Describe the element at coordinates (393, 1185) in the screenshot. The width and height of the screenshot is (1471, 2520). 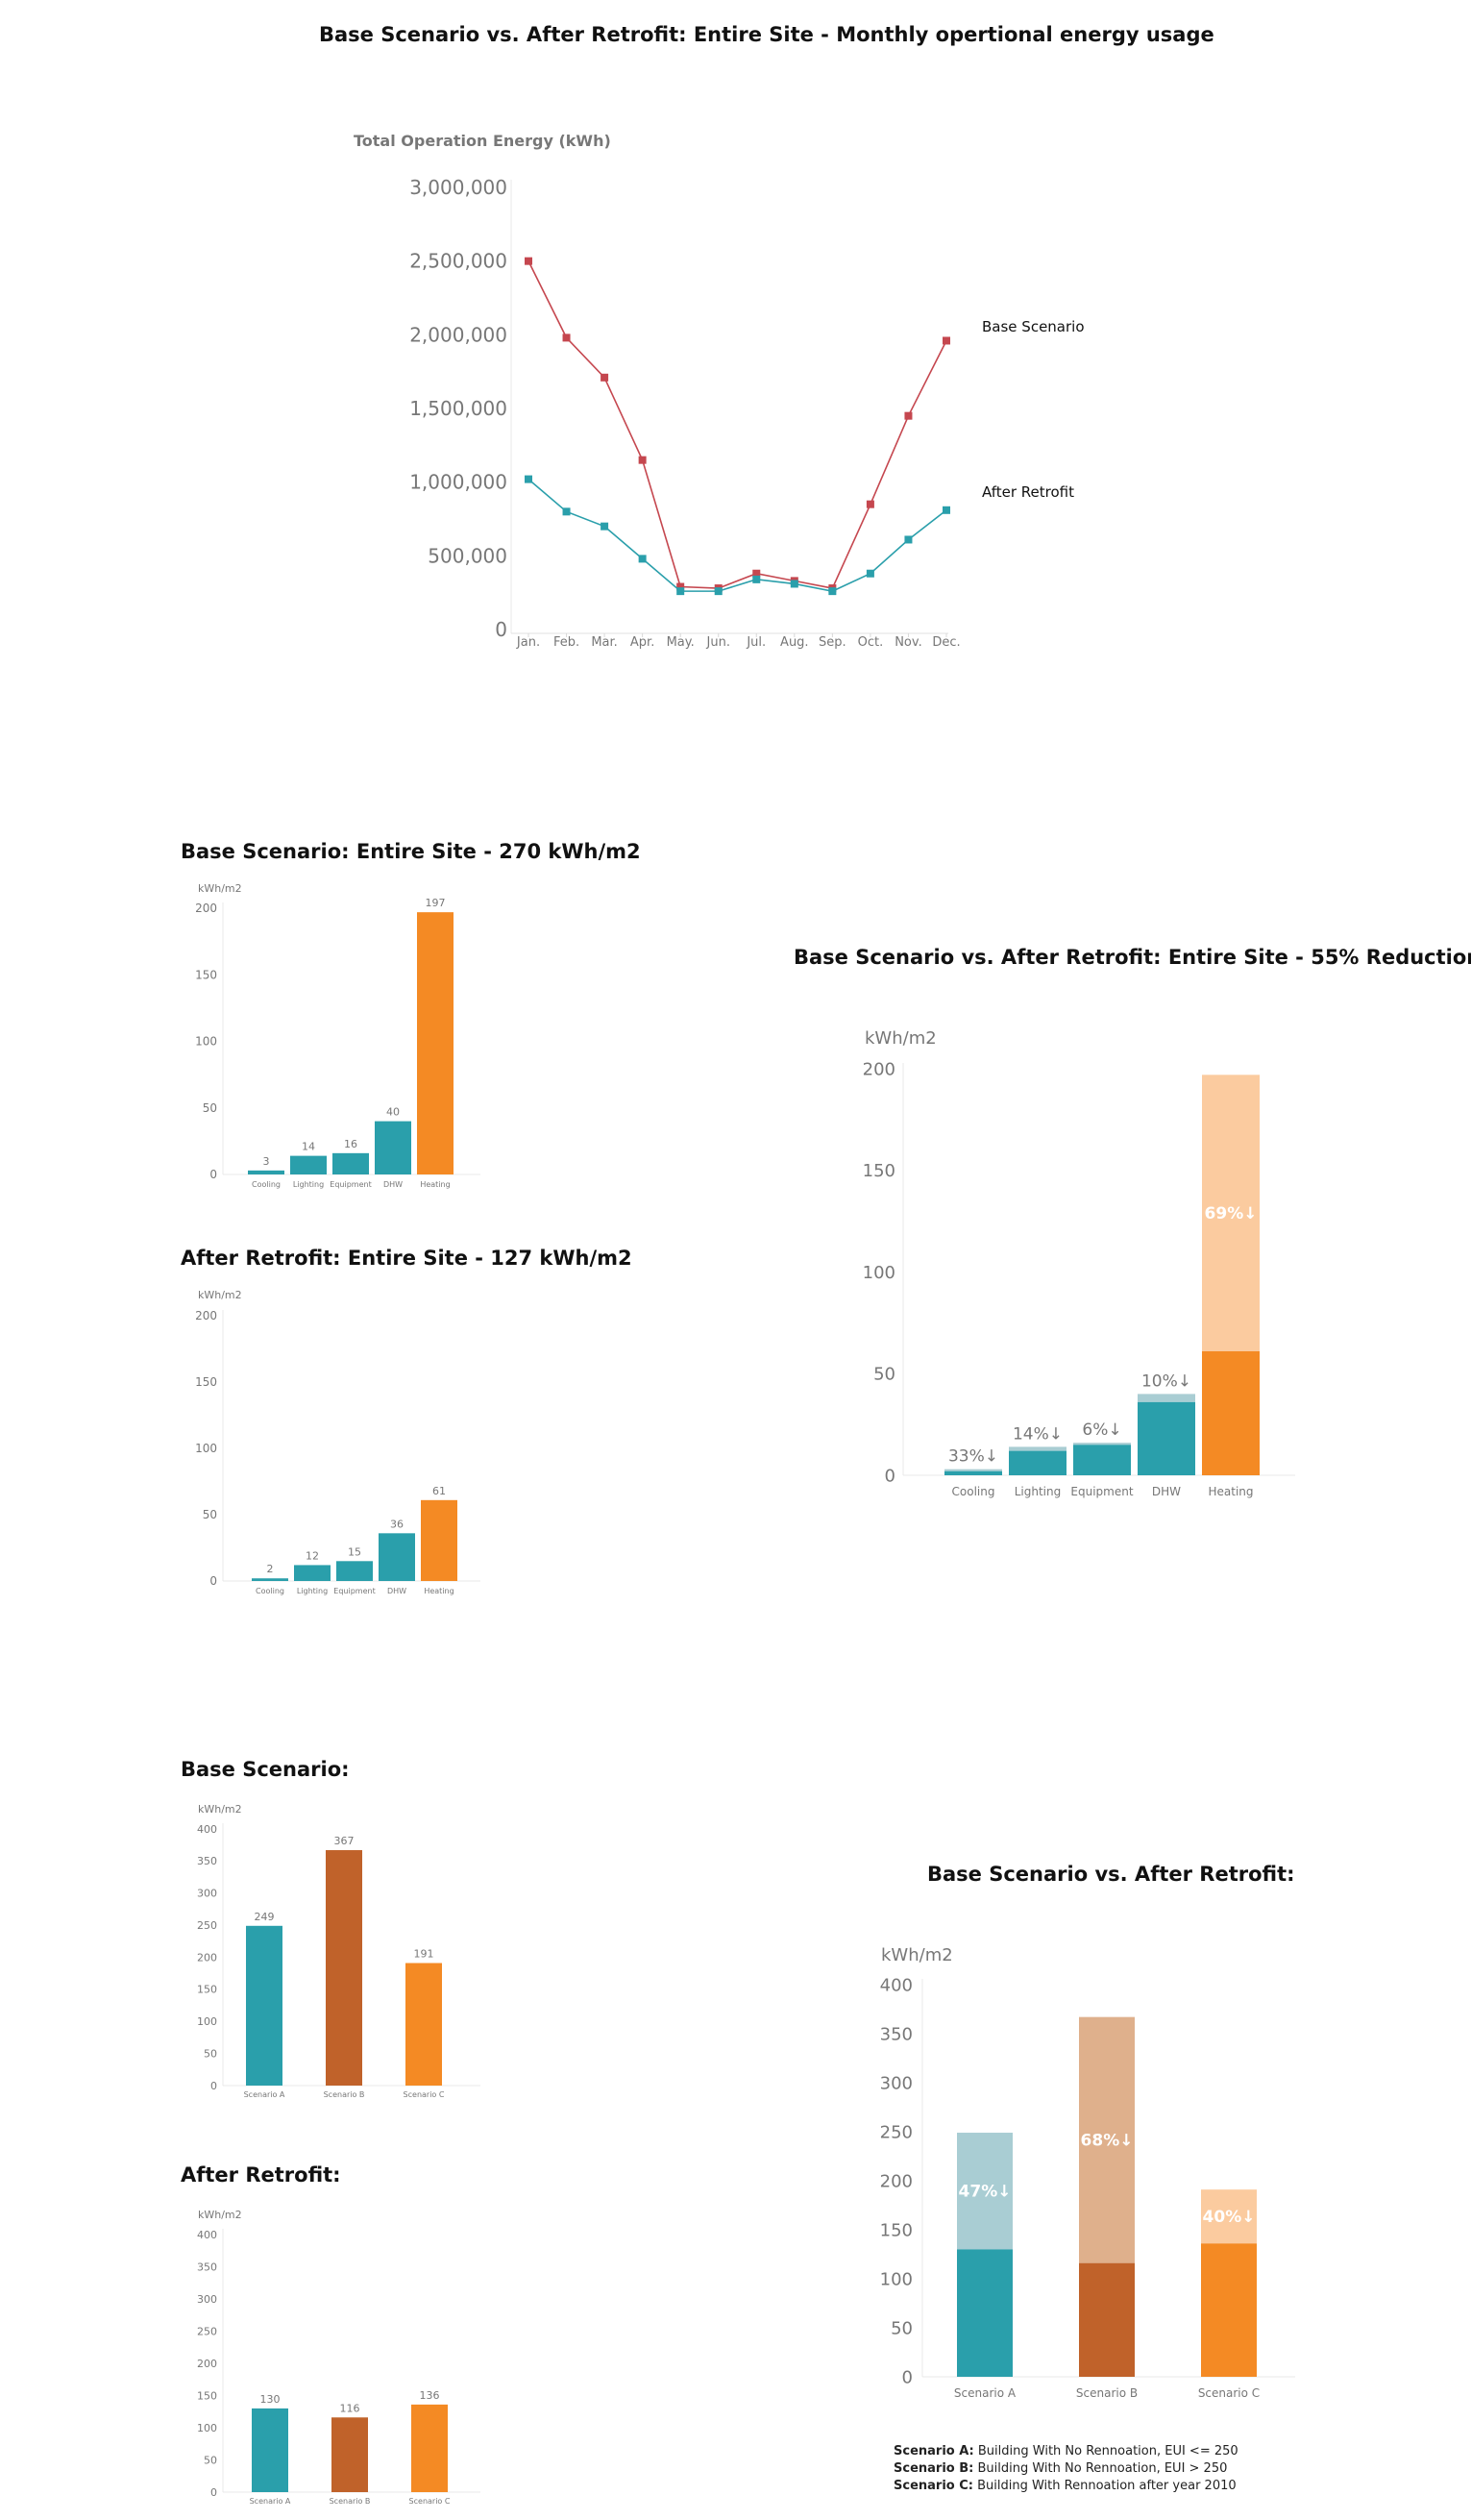
I see `base_site-category-label: DHW` at that location.